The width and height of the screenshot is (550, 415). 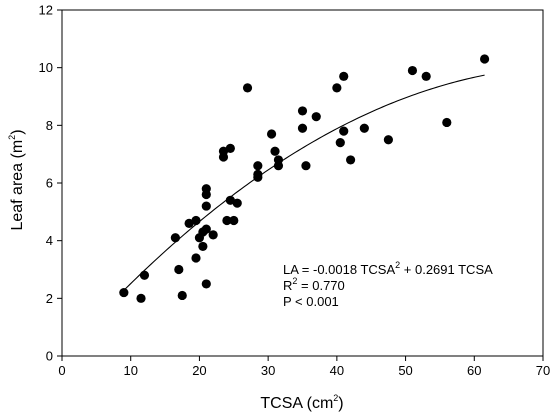 What do you see at coordinates (304, 367) in the screenshot?
I see `x-axis-ticks: 0 10 20 30 40 50 60 70` at bounding box center [304, 367].